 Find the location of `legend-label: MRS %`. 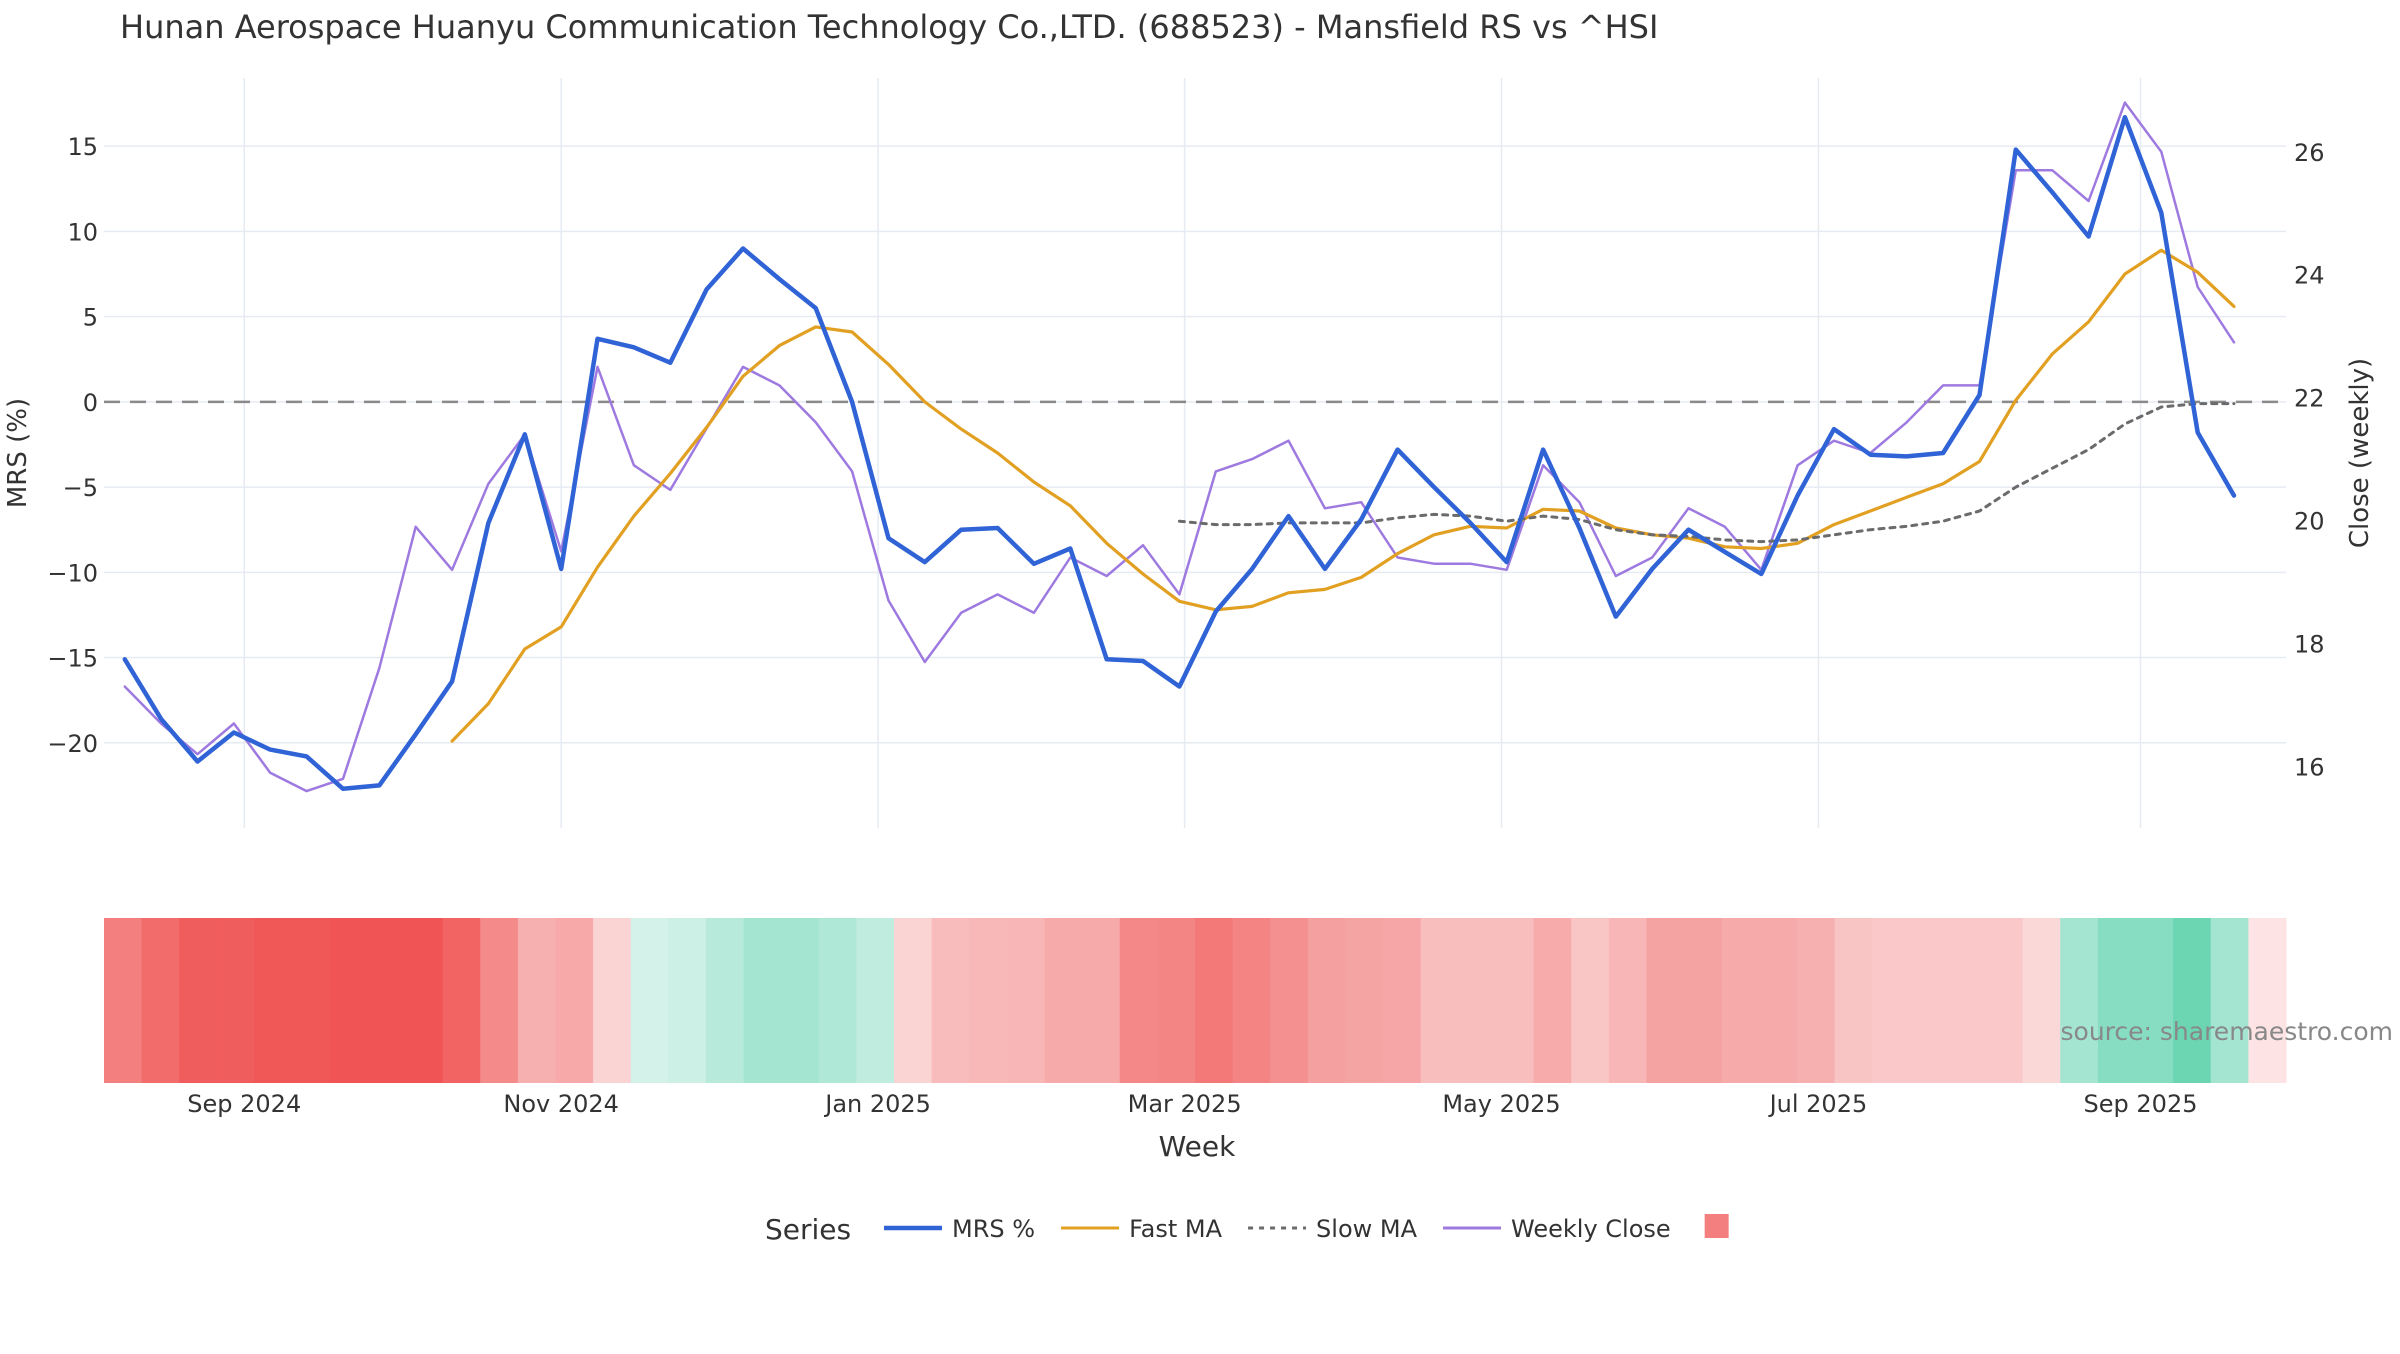

legend-label: MRS % is located at coordinates (993, 1229).